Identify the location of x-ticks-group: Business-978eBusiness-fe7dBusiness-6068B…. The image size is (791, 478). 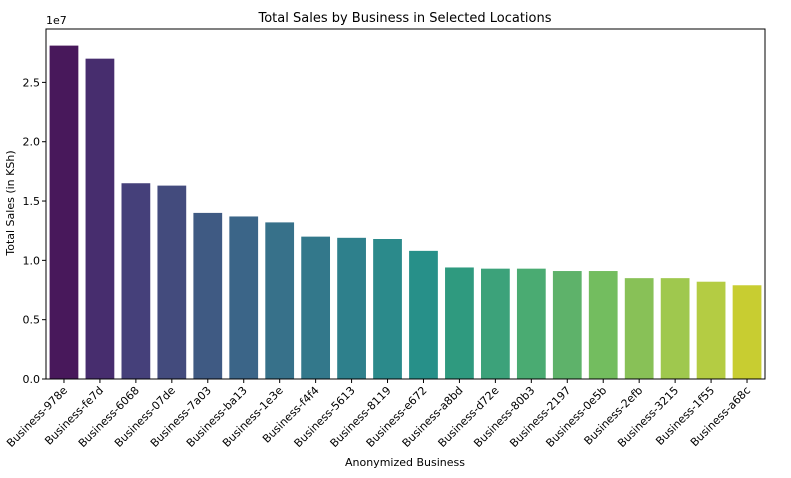
(378, 414).